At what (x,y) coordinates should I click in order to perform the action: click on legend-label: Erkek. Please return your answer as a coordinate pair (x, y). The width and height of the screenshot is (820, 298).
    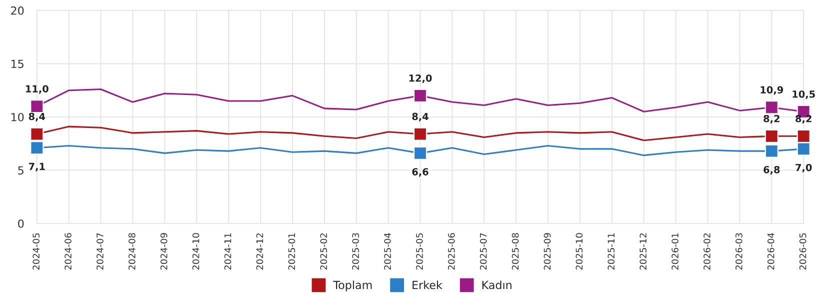
    Looking at the image, I should click on (427, 285).